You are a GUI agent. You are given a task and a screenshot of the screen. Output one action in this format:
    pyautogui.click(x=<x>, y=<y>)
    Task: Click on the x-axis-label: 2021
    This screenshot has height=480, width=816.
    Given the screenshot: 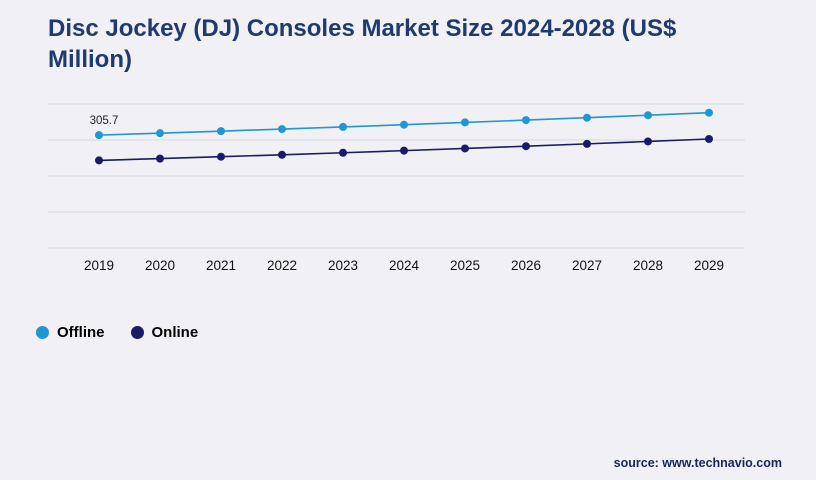 What is the action you would take?
    pyautogui.click(x=221, y=265)
    